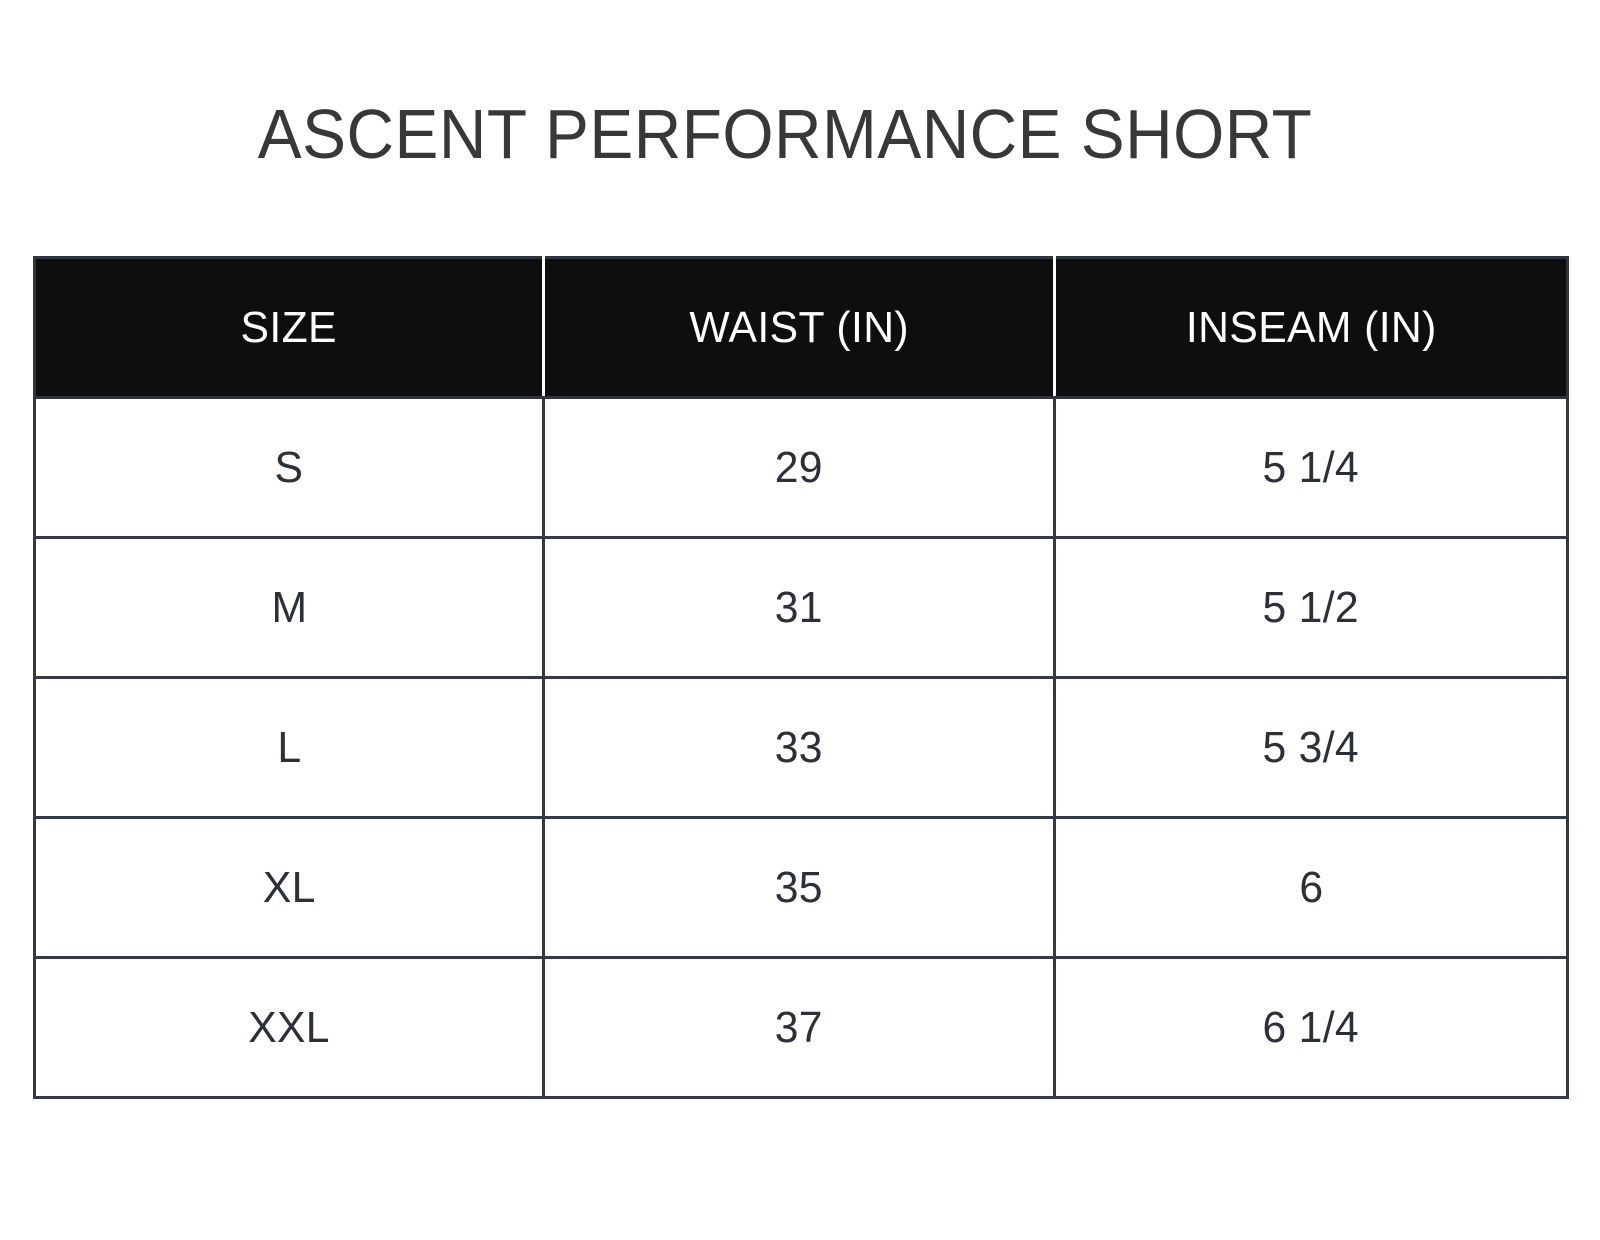 This screenshot has height=1240, width=1600. I want to click on column-header-waist-label: WAIST (IN), so click(799, 327).